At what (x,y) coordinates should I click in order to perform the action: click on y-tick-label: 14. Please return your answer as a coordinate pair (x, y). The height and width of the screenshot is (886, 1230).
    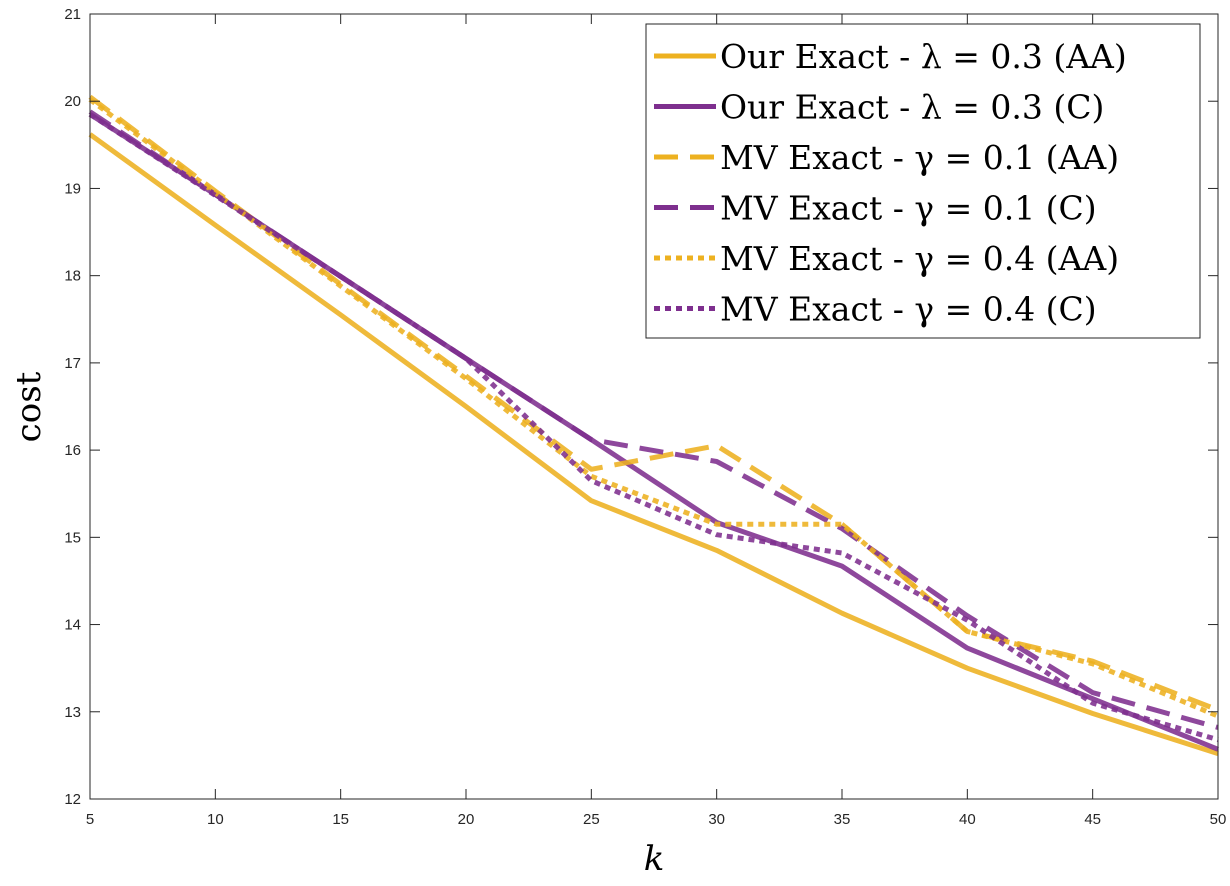
    Looking at the image, I should click on (72, 625).